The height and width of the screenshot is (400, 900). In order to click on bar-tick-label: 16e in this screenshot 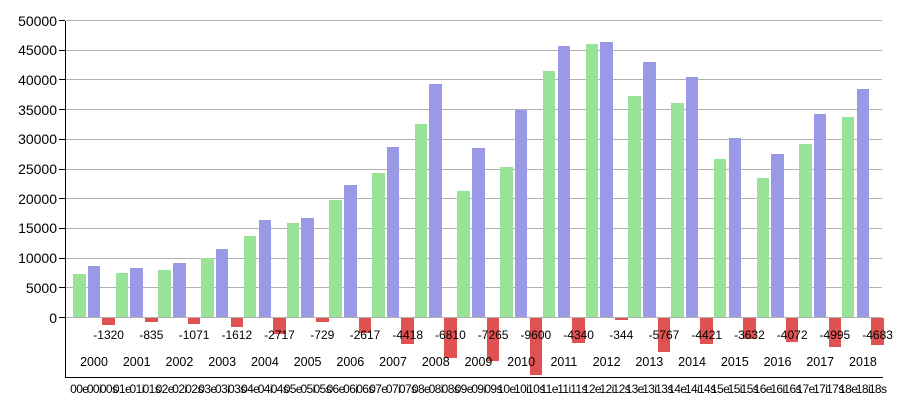, I will do `click(763, 389)`.